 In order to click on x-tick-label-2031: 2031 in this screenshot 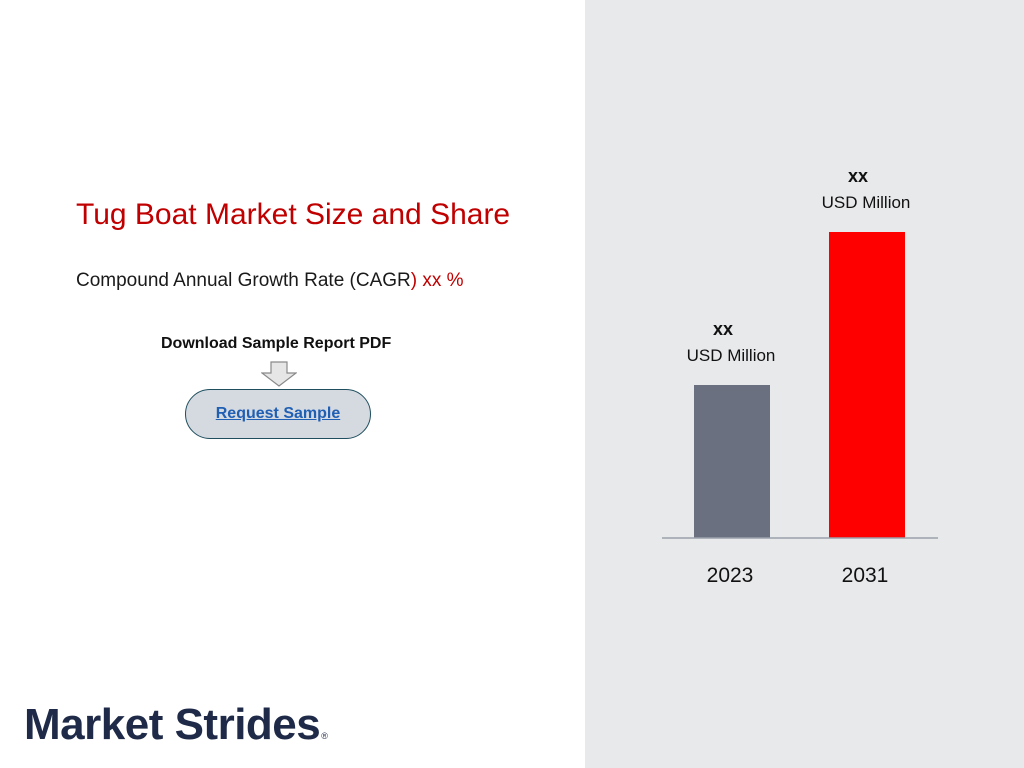, I will do `click(865, 575)`.